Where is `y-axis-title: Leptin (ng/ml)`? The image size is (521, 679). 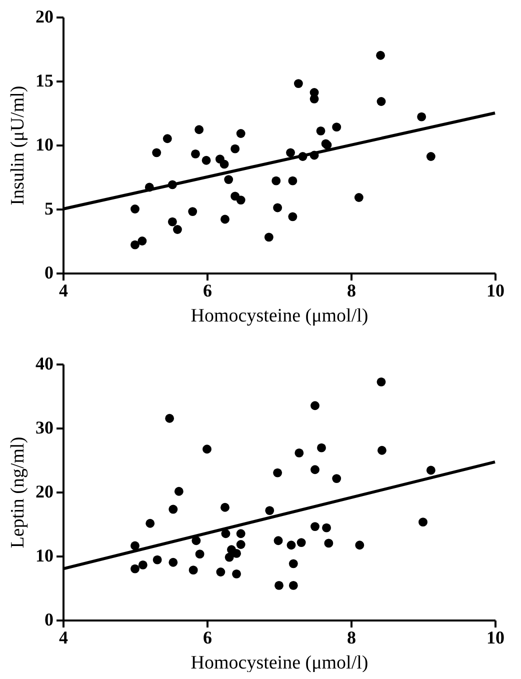
y-axis-title: Leptin (ng/ml) is located at coordinates (18, 492).